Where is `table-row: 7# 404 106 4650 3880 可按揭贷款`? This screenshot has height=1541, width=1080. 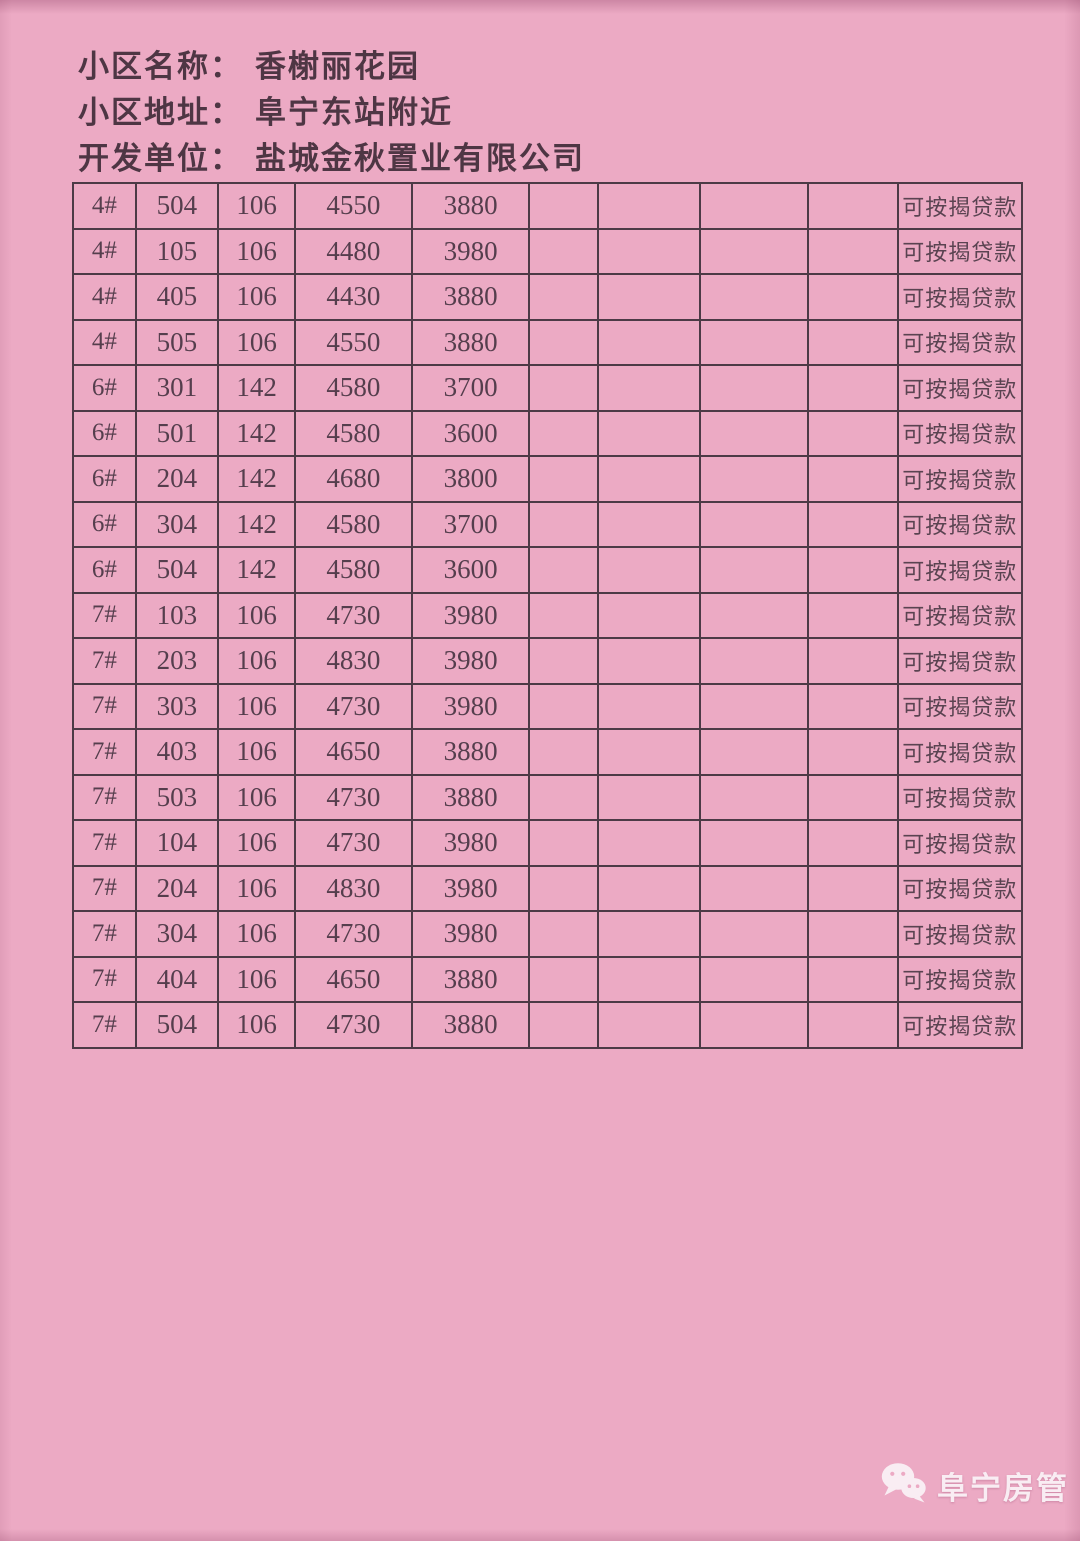
table-row: 7# 404 106 4650 3880 可按揭贷款 is located at coordinates (548, 979).